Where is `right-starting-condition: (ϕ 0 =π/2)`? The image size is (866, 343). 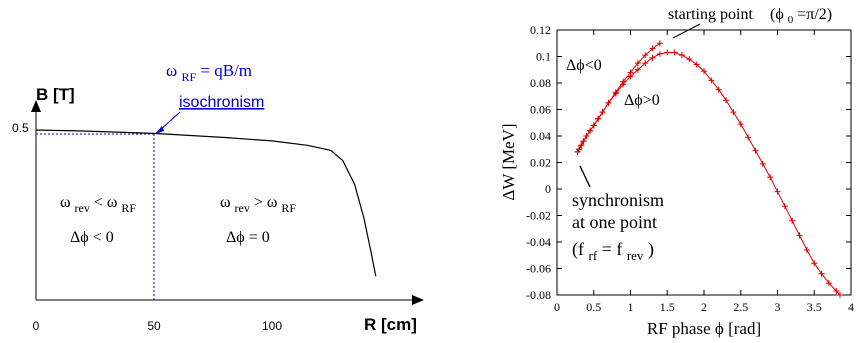
right-starting-condition: (ϕ 0 =π/2) is located at coordinates (801, 16).